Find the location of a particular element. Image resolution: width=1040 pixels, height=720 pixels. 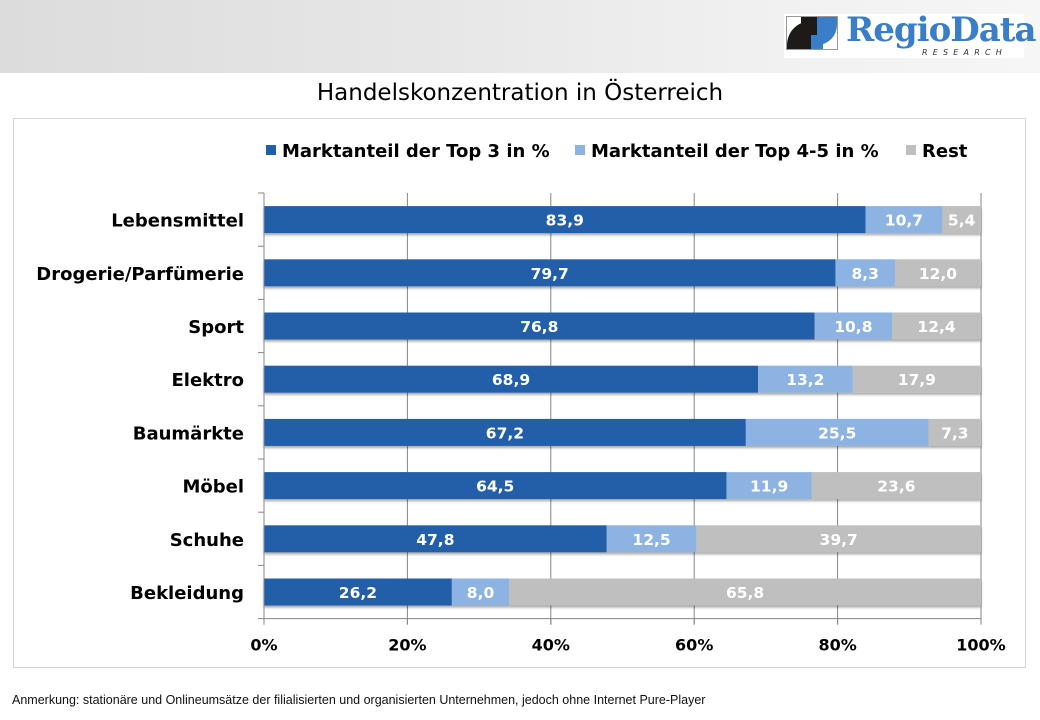

data-label: 83,9 is located at coordinates (565, 221).